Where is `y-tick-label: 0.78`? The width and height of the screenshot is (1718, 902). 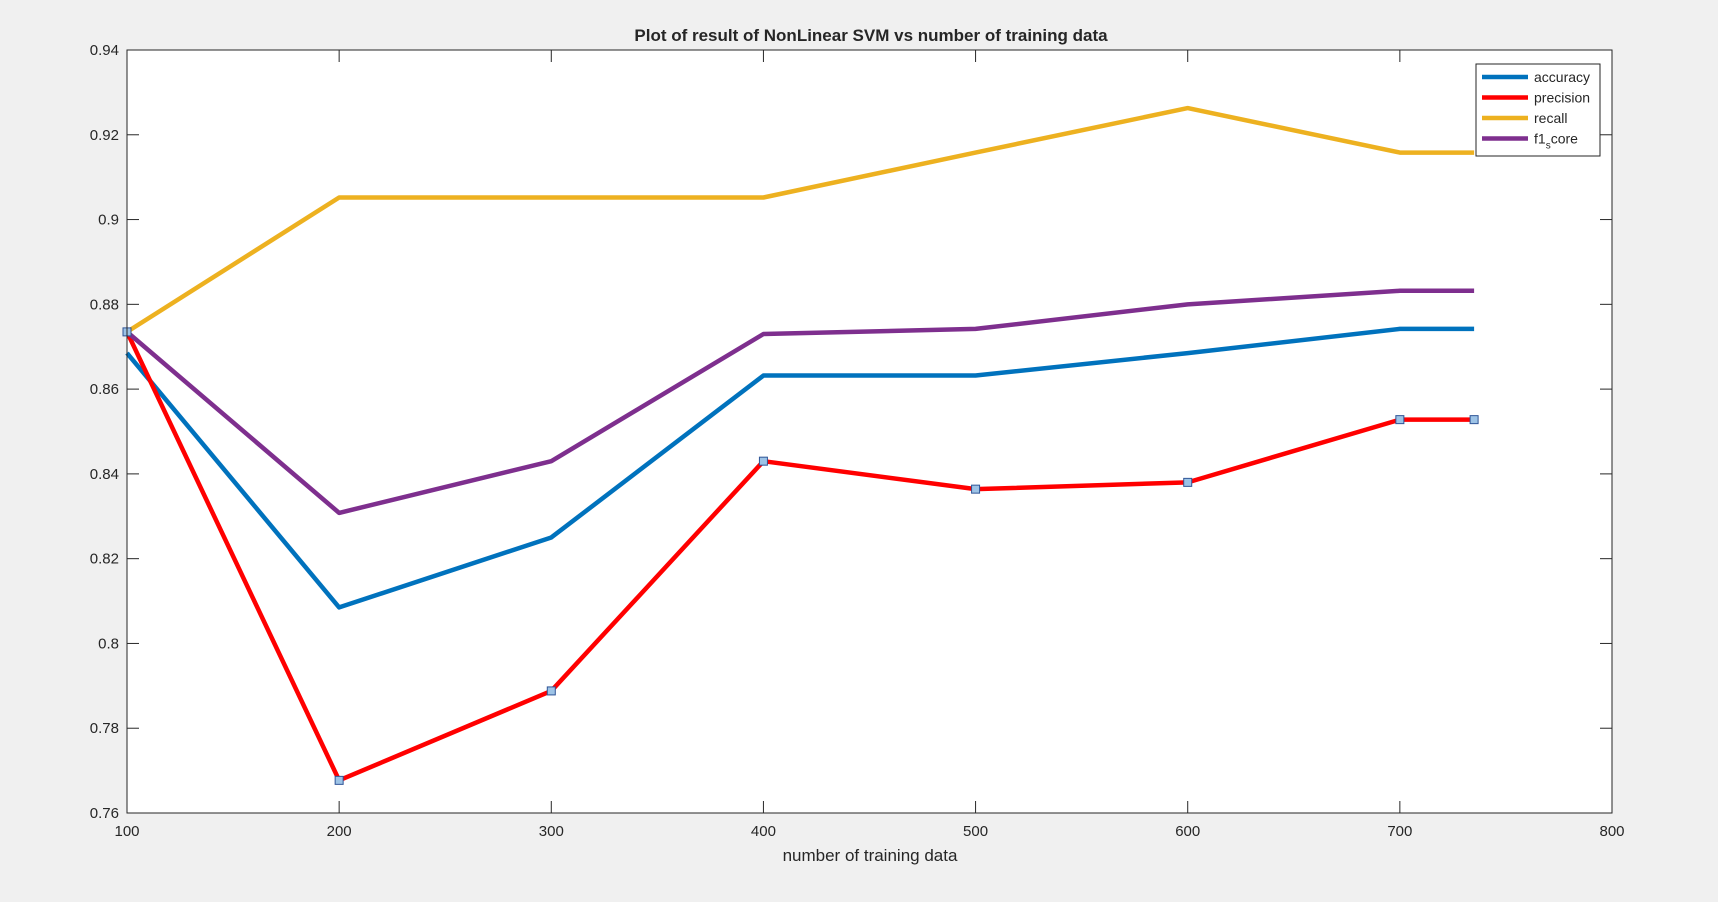
y-tick-label: 0.78 is located at coordinates (104, 728).